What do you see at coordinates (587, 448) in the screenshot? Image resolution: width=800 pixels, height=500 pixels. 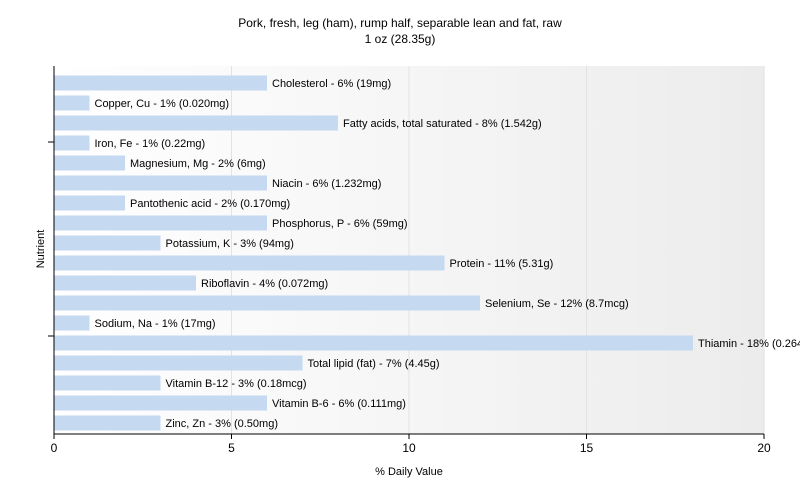 I see `x-tick-label: 15` at bounding box center [587, 448].